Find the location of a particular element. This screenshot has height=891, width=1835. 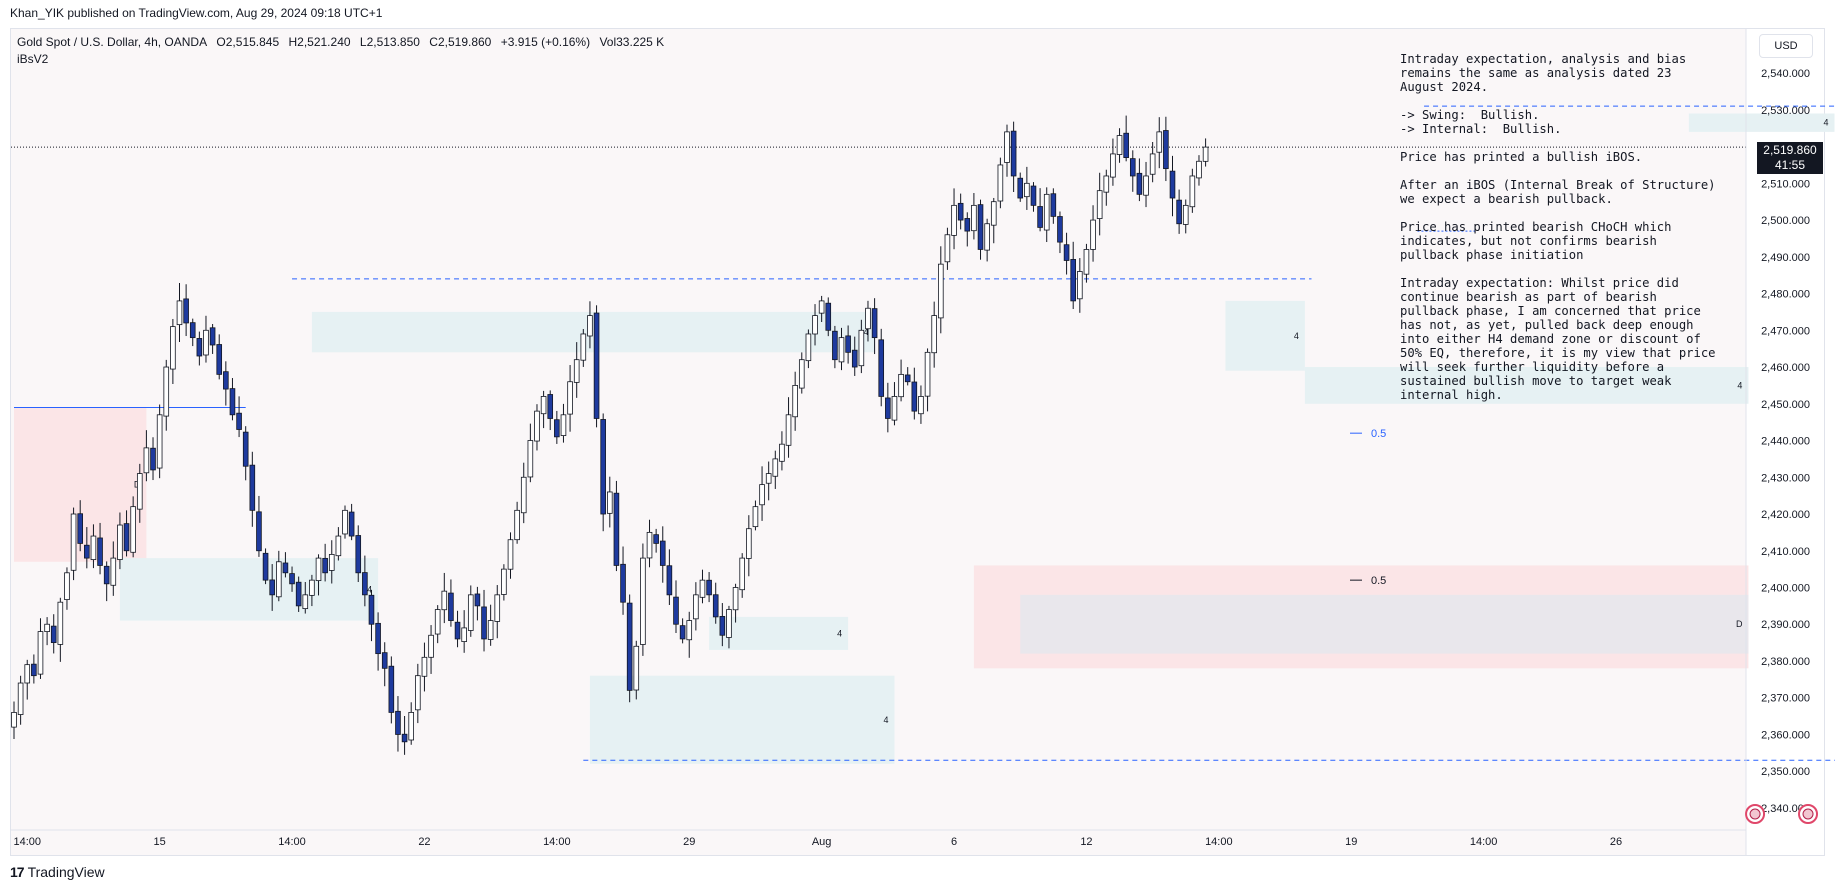

indicator-legend: iBsV2 is located at coordinates (33, 59).